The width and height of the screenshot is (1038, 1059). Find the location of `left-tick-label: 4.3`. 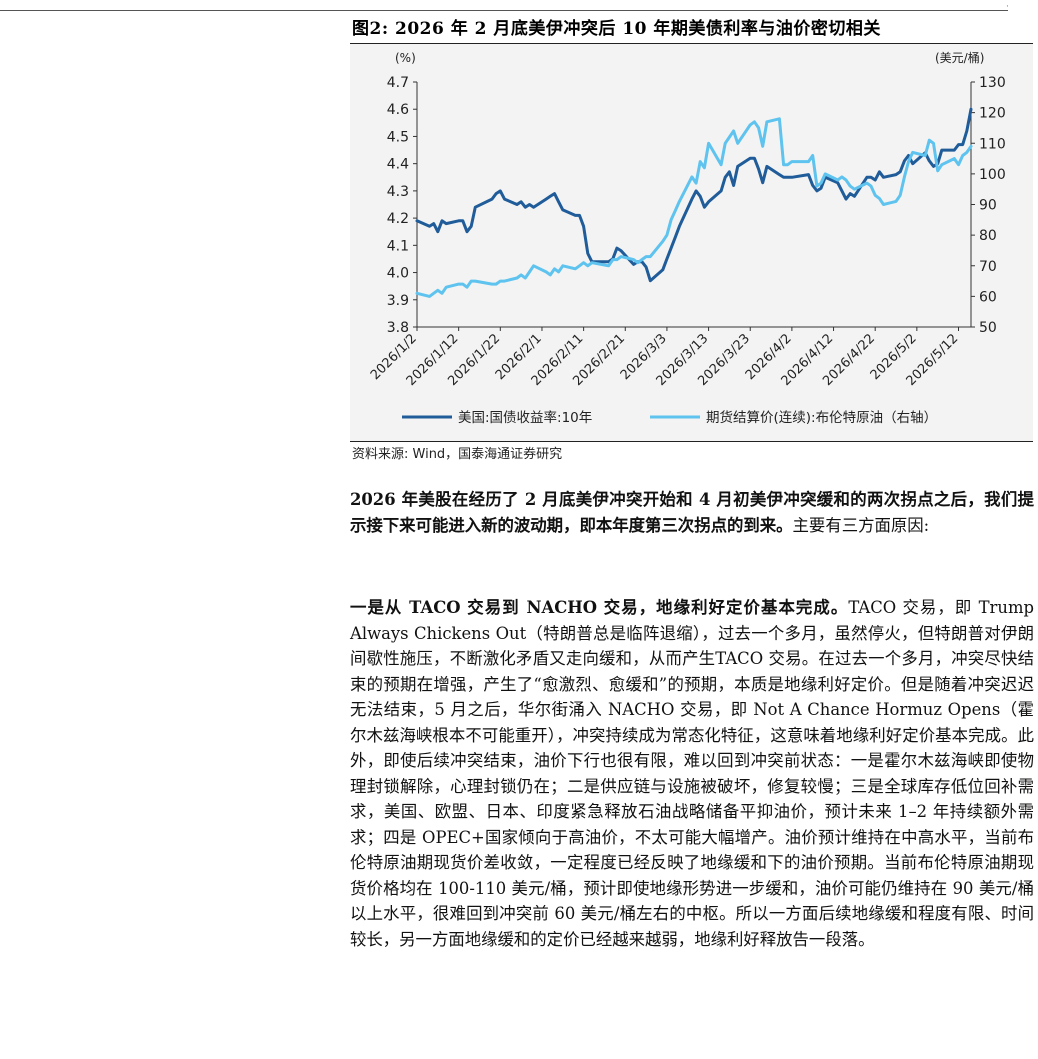

left-tick-label: 4.3 is located at coordinates (398, 192).